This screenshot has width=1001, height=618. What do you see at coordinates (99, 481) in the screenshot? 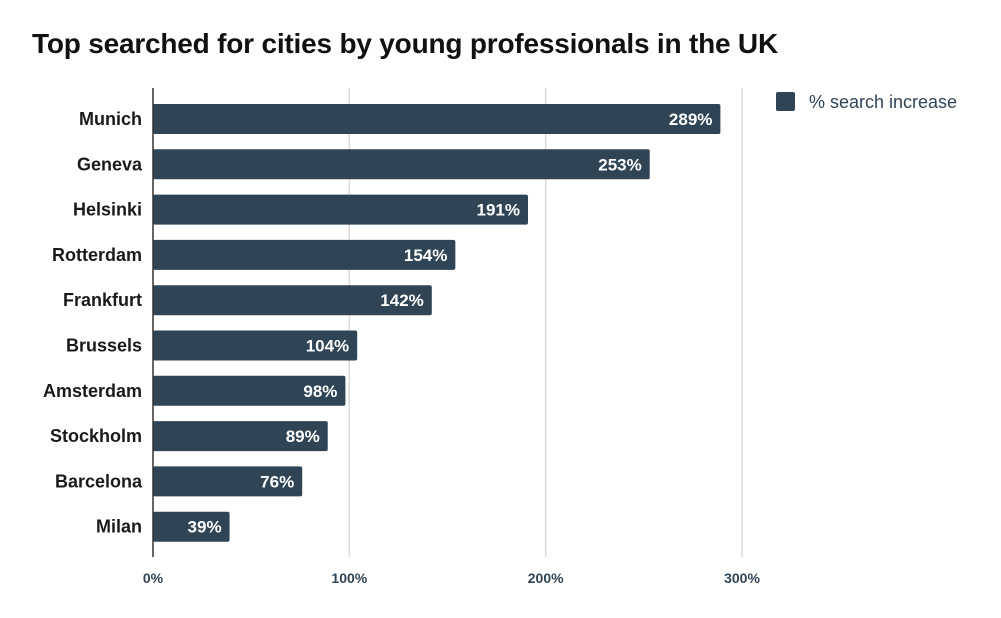
I see `category-label: Barcelona` at bounding box center [99, 481].